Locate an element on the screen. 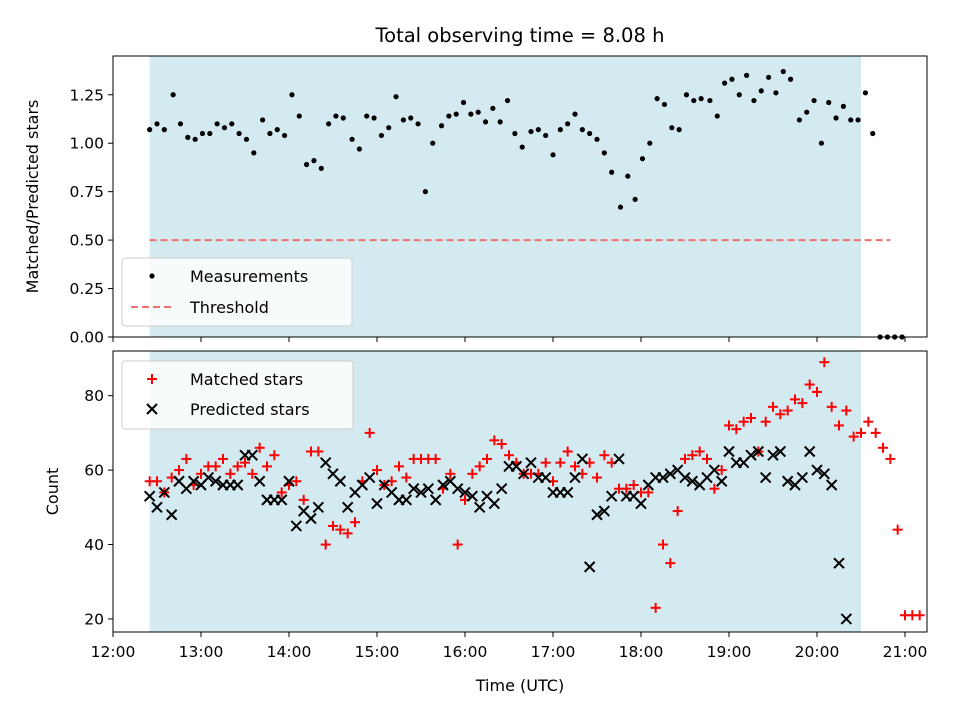 The width and height of the screenshot is (960, 724). y-tick-label: 0.50 is located at coordinates (86, 241).